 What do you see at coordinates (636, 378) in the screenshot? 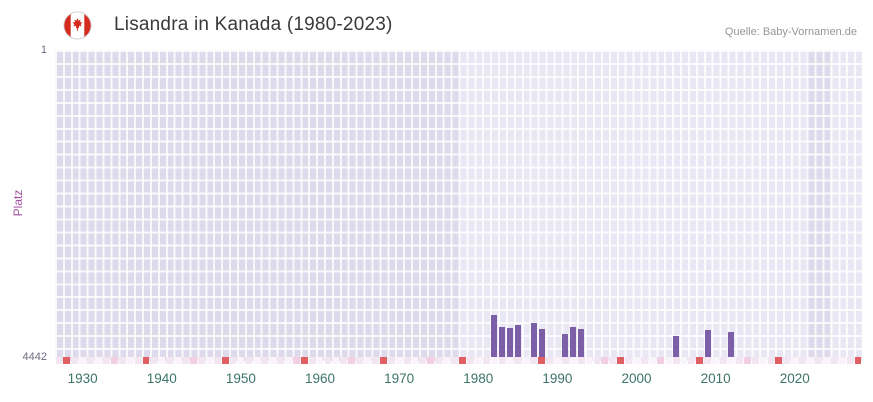
I see `x-tick-label: 2000` at bounding box center [636, 378].